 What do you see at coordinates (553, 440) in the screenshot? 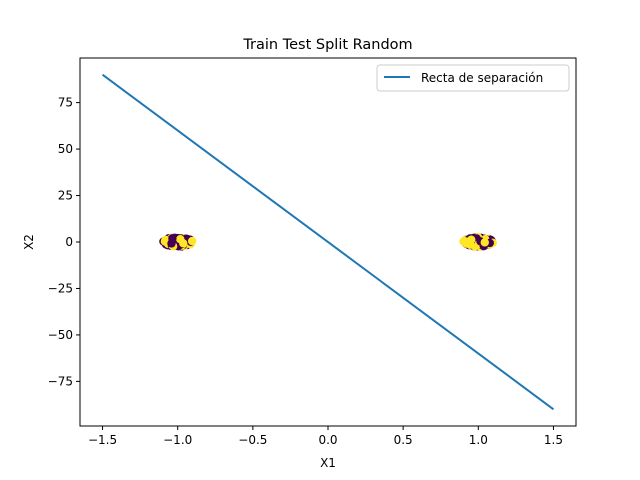
I see `x-tick-label: 1.5` at bounding box center [553, 440].